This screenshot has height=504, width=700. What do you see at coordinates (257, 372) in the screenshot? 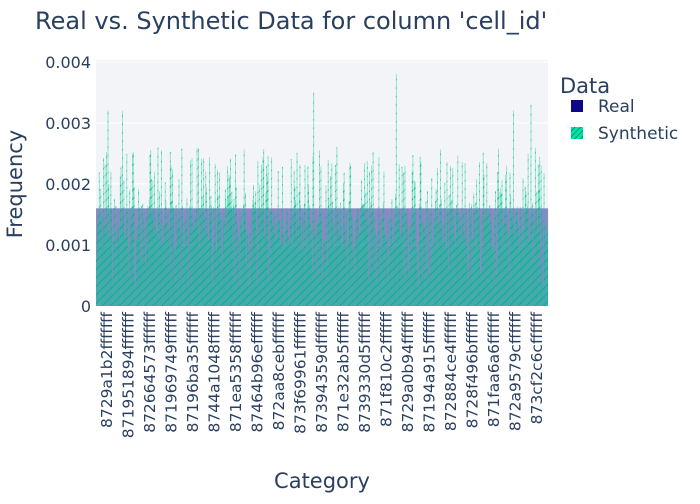
I see `x-tick-label: 87464b96effffff` at bounding box center [257, 372].